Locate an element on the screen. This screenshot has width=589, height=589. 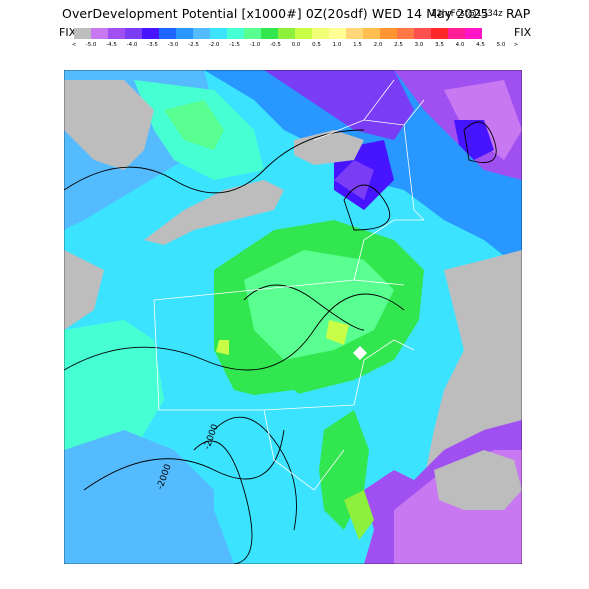
colorbar-tick-label: -3.5 is located at coordinates (152, 45).